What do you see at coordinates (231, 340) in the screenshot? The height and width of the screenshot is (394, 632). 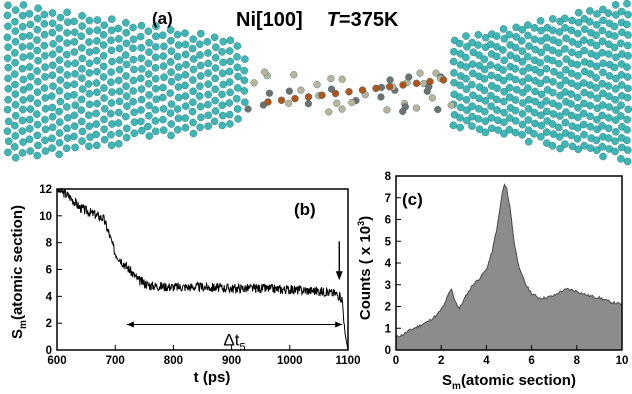 I see `interval-label-main: Δt` at bounding box center [231, 340].